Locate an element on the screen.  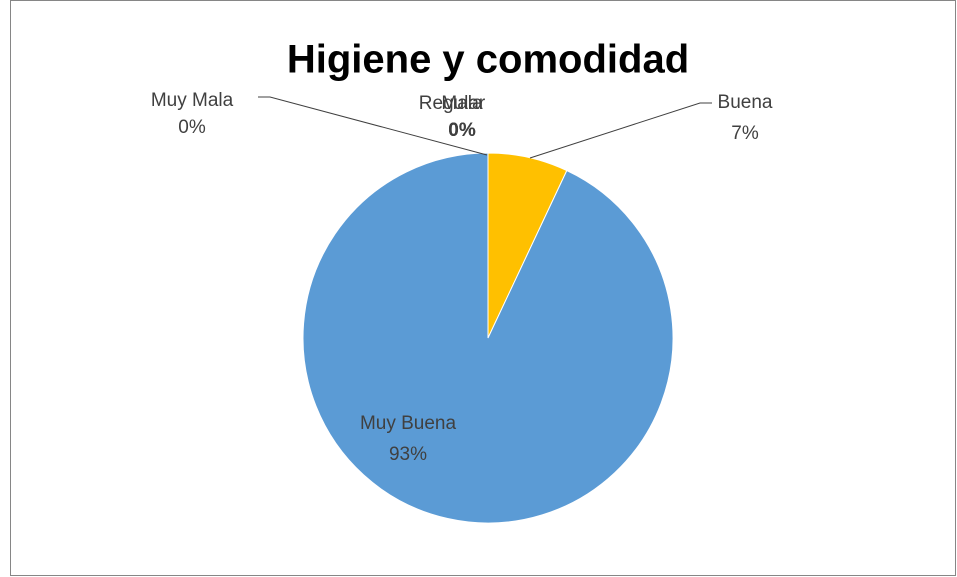
value-label: 7% is located at coordinates (745, 133).